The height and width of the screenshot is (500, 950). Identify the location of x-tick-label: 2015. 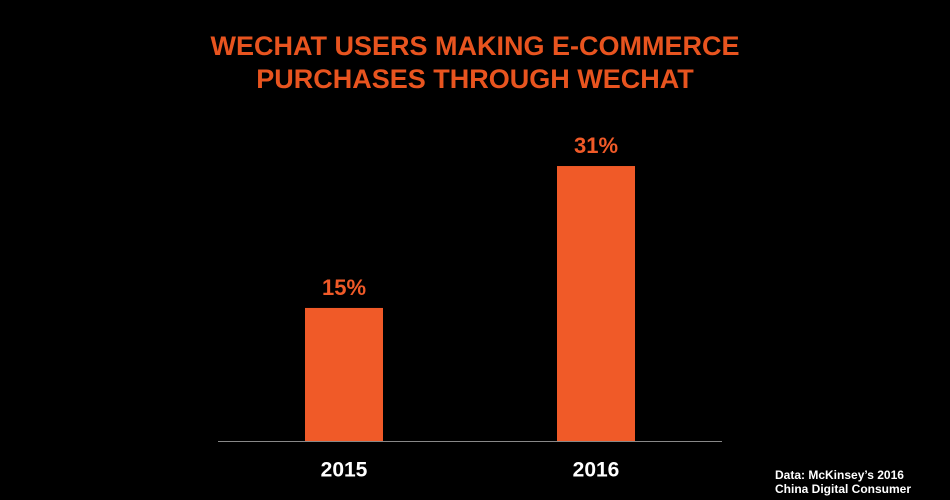
(344, 470).